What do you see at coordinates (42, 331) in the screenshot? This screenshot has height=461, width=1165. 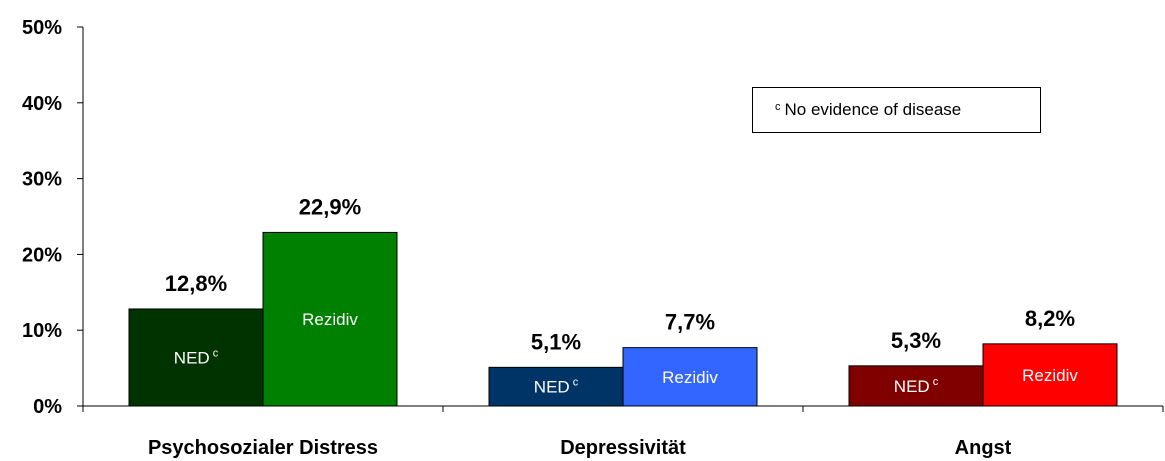 I see `y-tick-label: 10%` at bounding box center [42, 331].